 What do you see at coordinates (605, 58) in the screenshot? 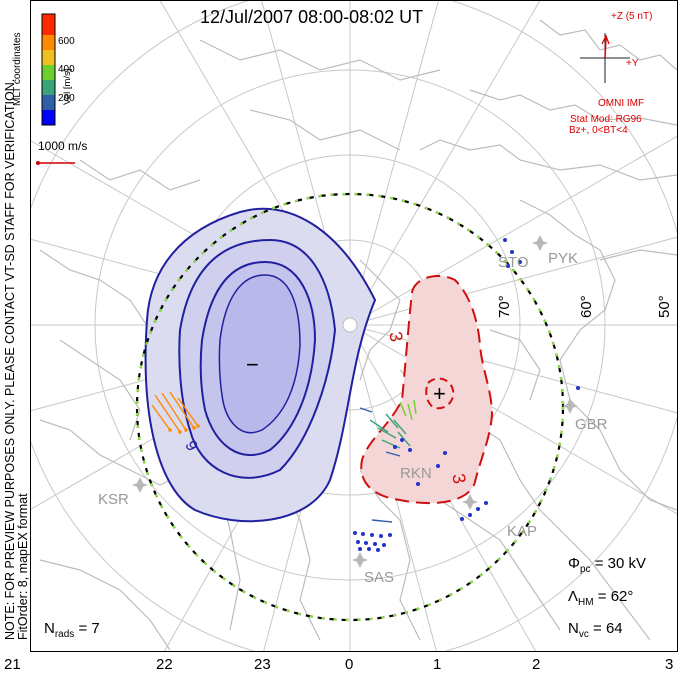
I see `imf-dial` at bounding box center [605, 58].